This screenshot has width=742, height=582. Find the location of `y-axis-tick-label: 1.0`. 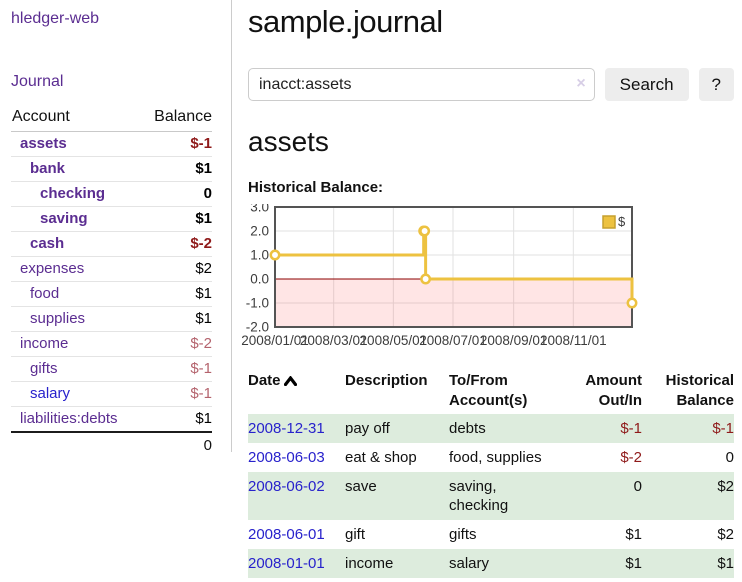

y-axis-tick-label: 1.0 is located at coordinates (259, 255).